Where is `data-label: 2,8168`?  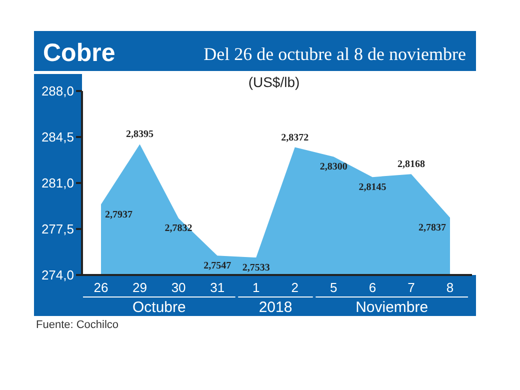
data-label: 2,8168 is located at coordinates (411, 164).